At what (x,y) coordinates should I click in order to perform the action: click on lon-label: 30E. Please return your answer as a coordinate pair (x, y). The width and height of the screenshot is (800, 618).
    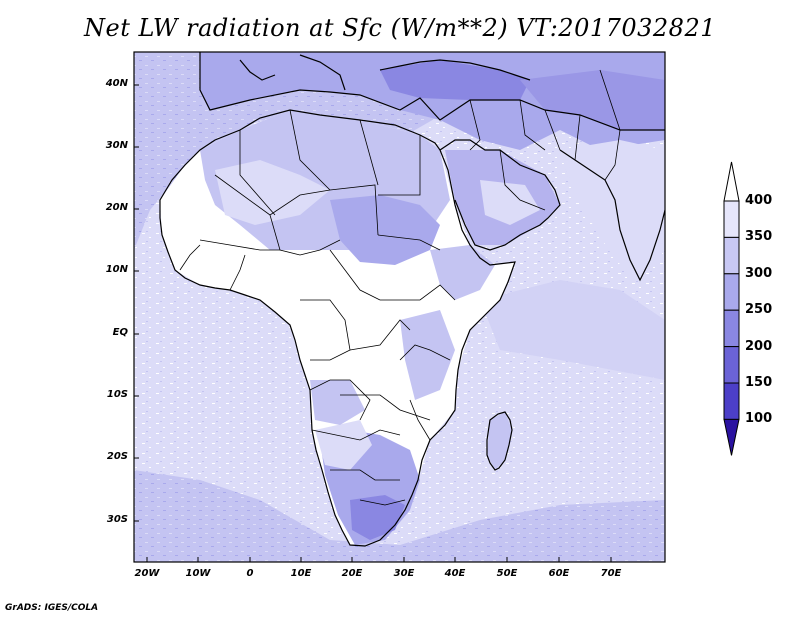
    Looking at the image, I should click on (404, 573).